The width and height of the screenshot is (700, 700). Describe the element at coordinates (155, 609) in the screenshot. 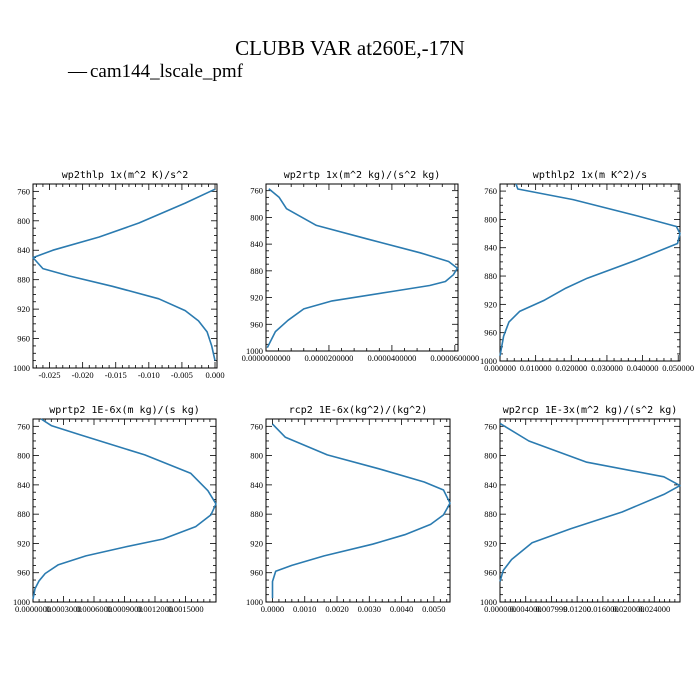

I see `x-tick-label: 0.0012000` at that location.